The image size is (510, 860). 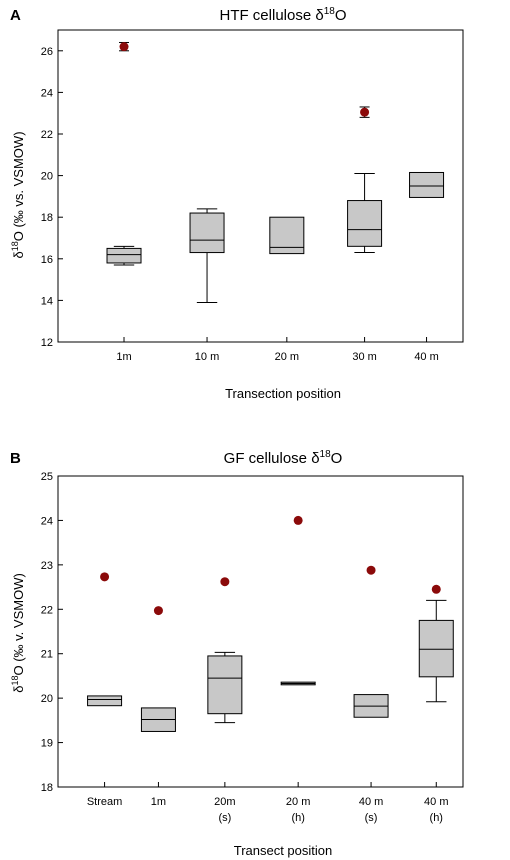 What do you see at coordinates (282, 15) in the screenshot?
I see `chart-title-a: HTF cellulose δ18O` at bounding box center [282, 15].